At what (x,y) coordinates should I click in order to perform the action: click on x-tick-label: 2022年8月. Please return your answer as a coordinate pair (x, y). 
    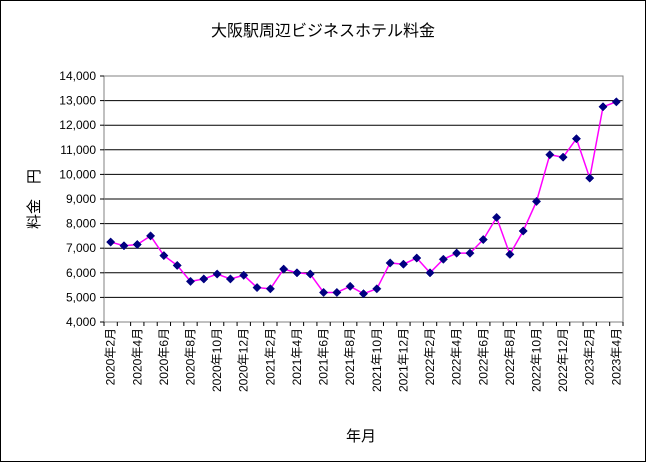
    Looking at the image, I should click on (510, 356).